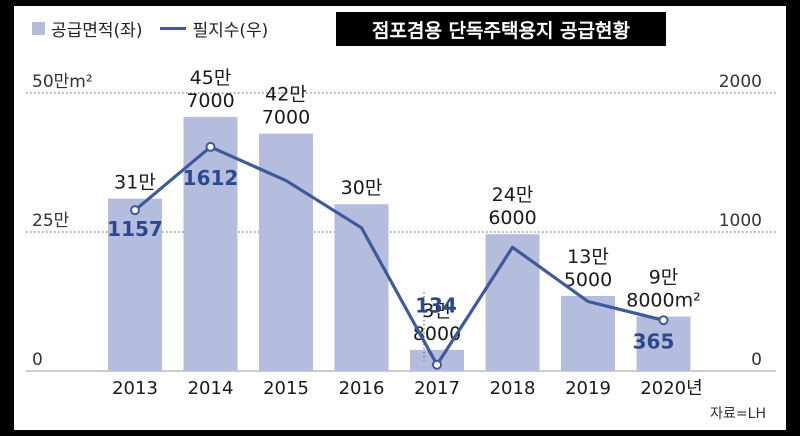  I want to click on legend-item-bar: 공급면적(좌), so click(87, 28).